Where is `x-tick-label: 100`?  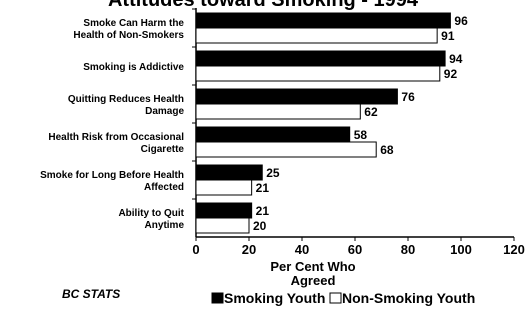 x-tick-label: 100 is located at coordinates (461, 249).